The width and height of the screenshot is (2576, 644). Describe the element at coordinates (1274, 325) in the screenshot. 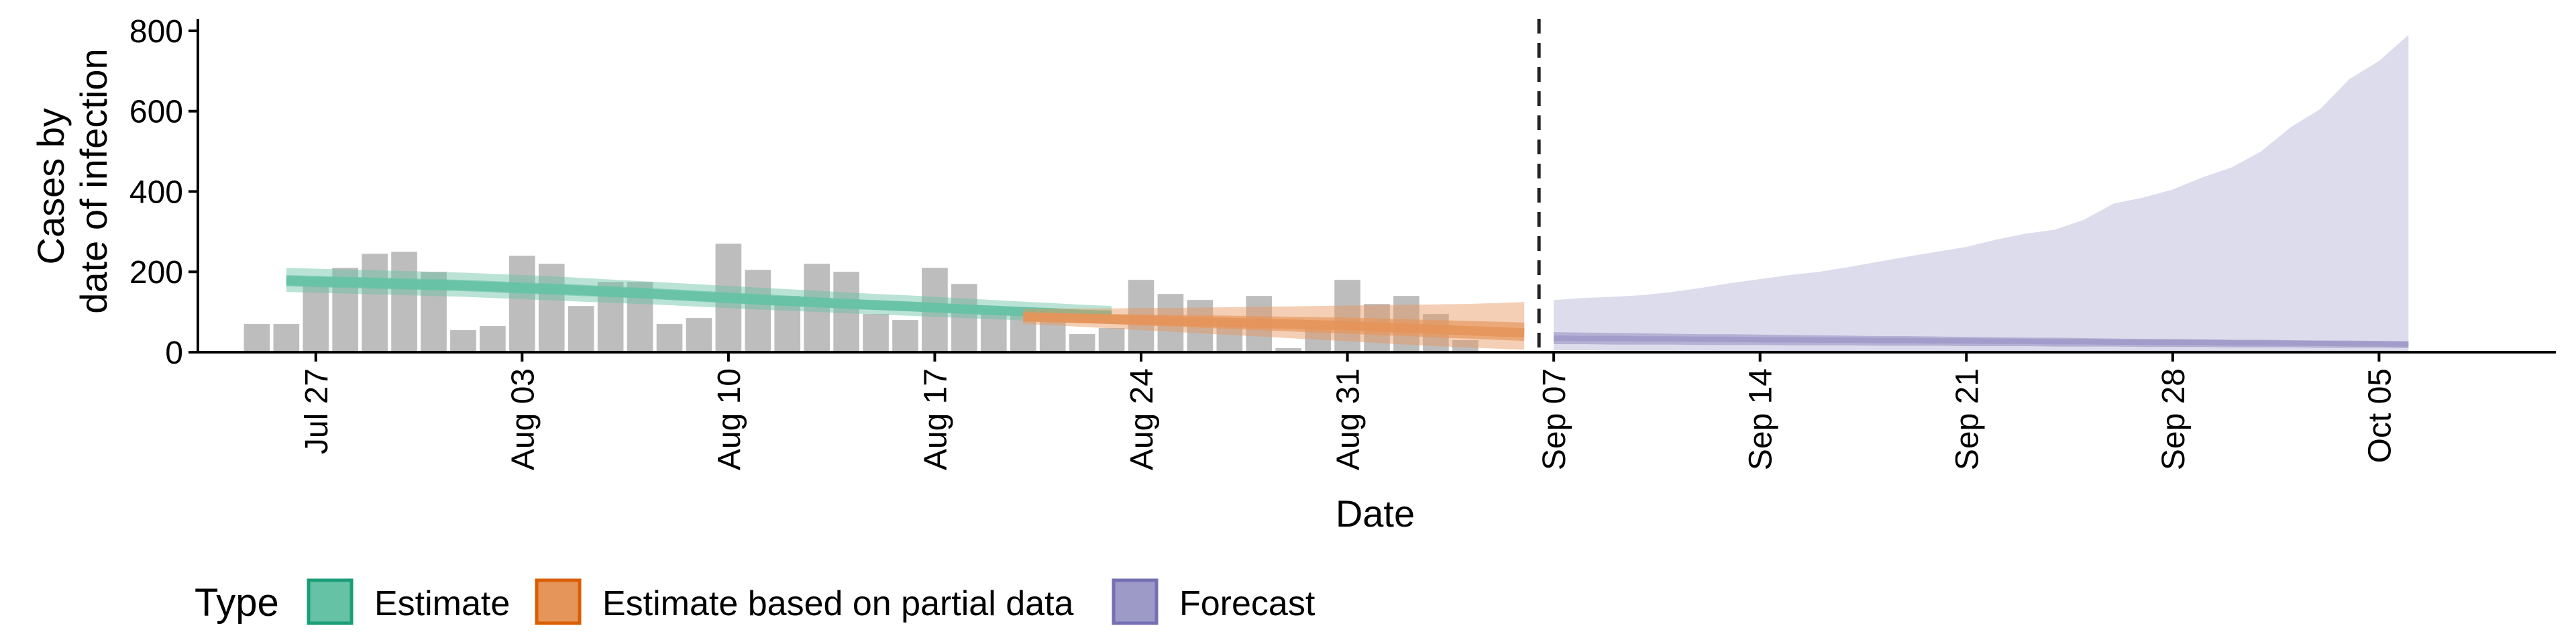

I see `partial-median-line` at that location.